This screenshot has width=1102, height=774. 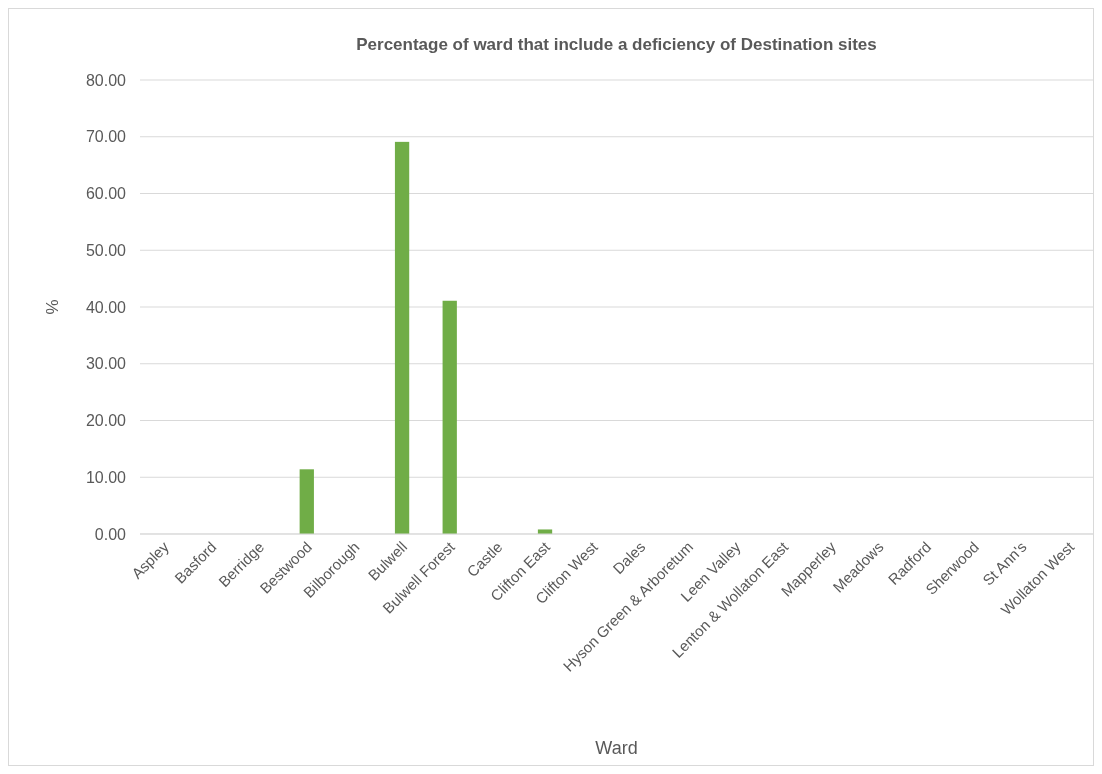 What do you see at coordinates (106, 364) in the screenshot?
I see `y-tick-label: 30.00` at bounding box center [106, 364].